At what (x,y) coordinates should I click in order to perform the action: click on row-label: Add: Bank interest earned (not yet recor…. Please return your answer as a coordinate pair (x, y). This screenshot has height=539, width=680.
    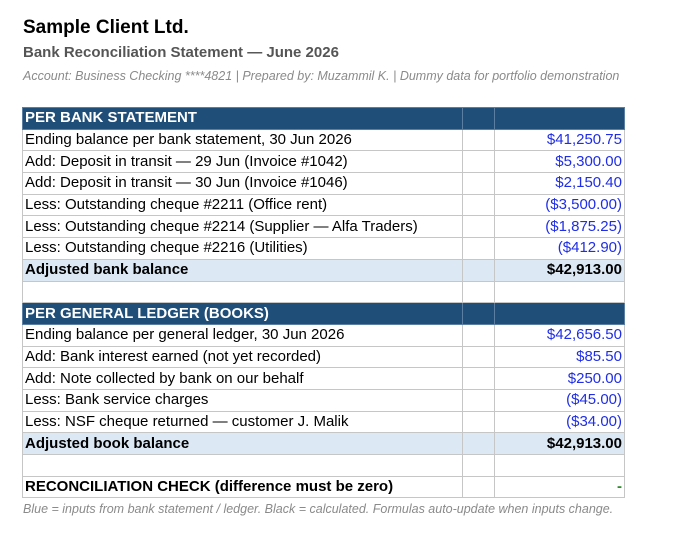
    Looking at the image, I should click on (242, 357).